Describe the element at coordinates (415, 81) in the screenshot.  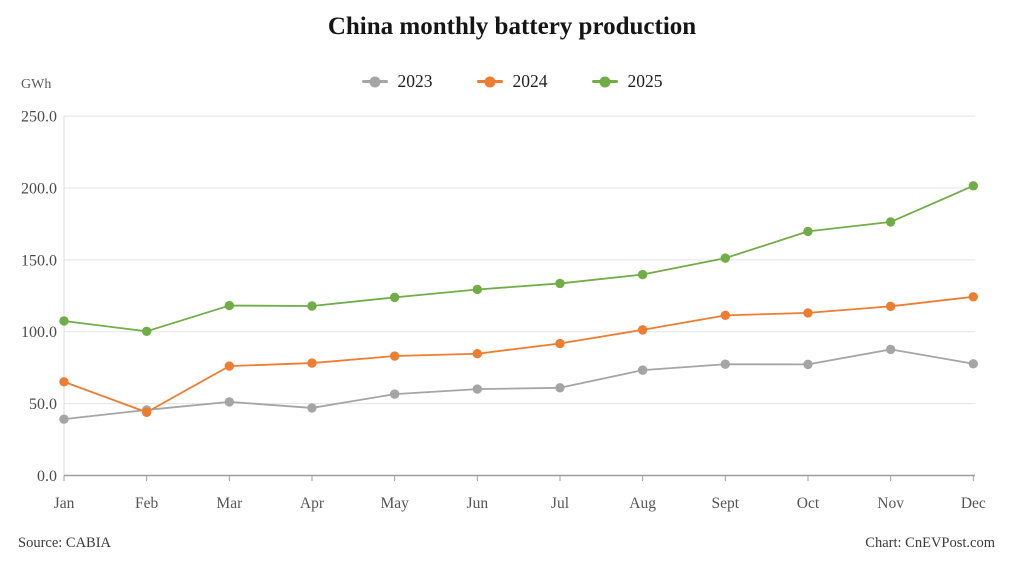
I see `legend-label: 2023` at that location.